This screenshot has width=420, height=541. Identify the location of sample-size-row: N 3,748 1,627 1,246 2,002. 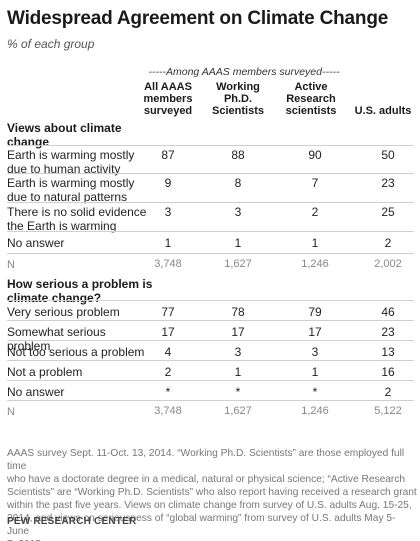
(210, 263).